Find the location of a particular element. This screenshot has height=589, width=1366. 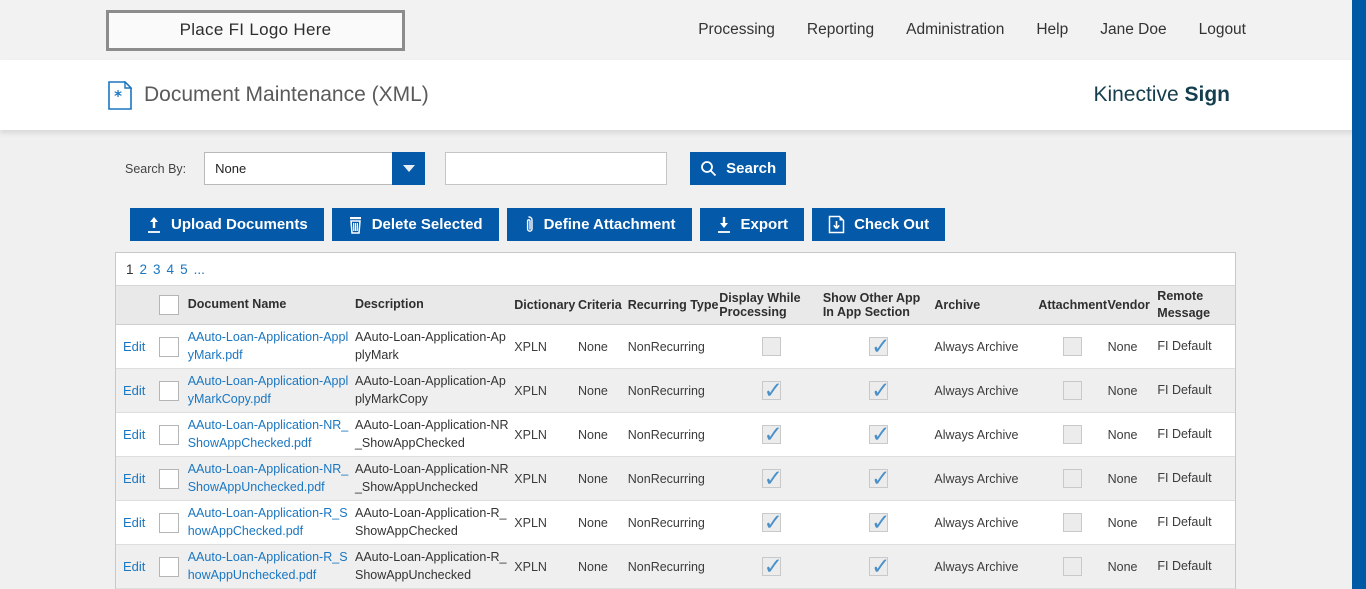

delete-selected-label: Delete Selected is located at coordinates (427, 224).